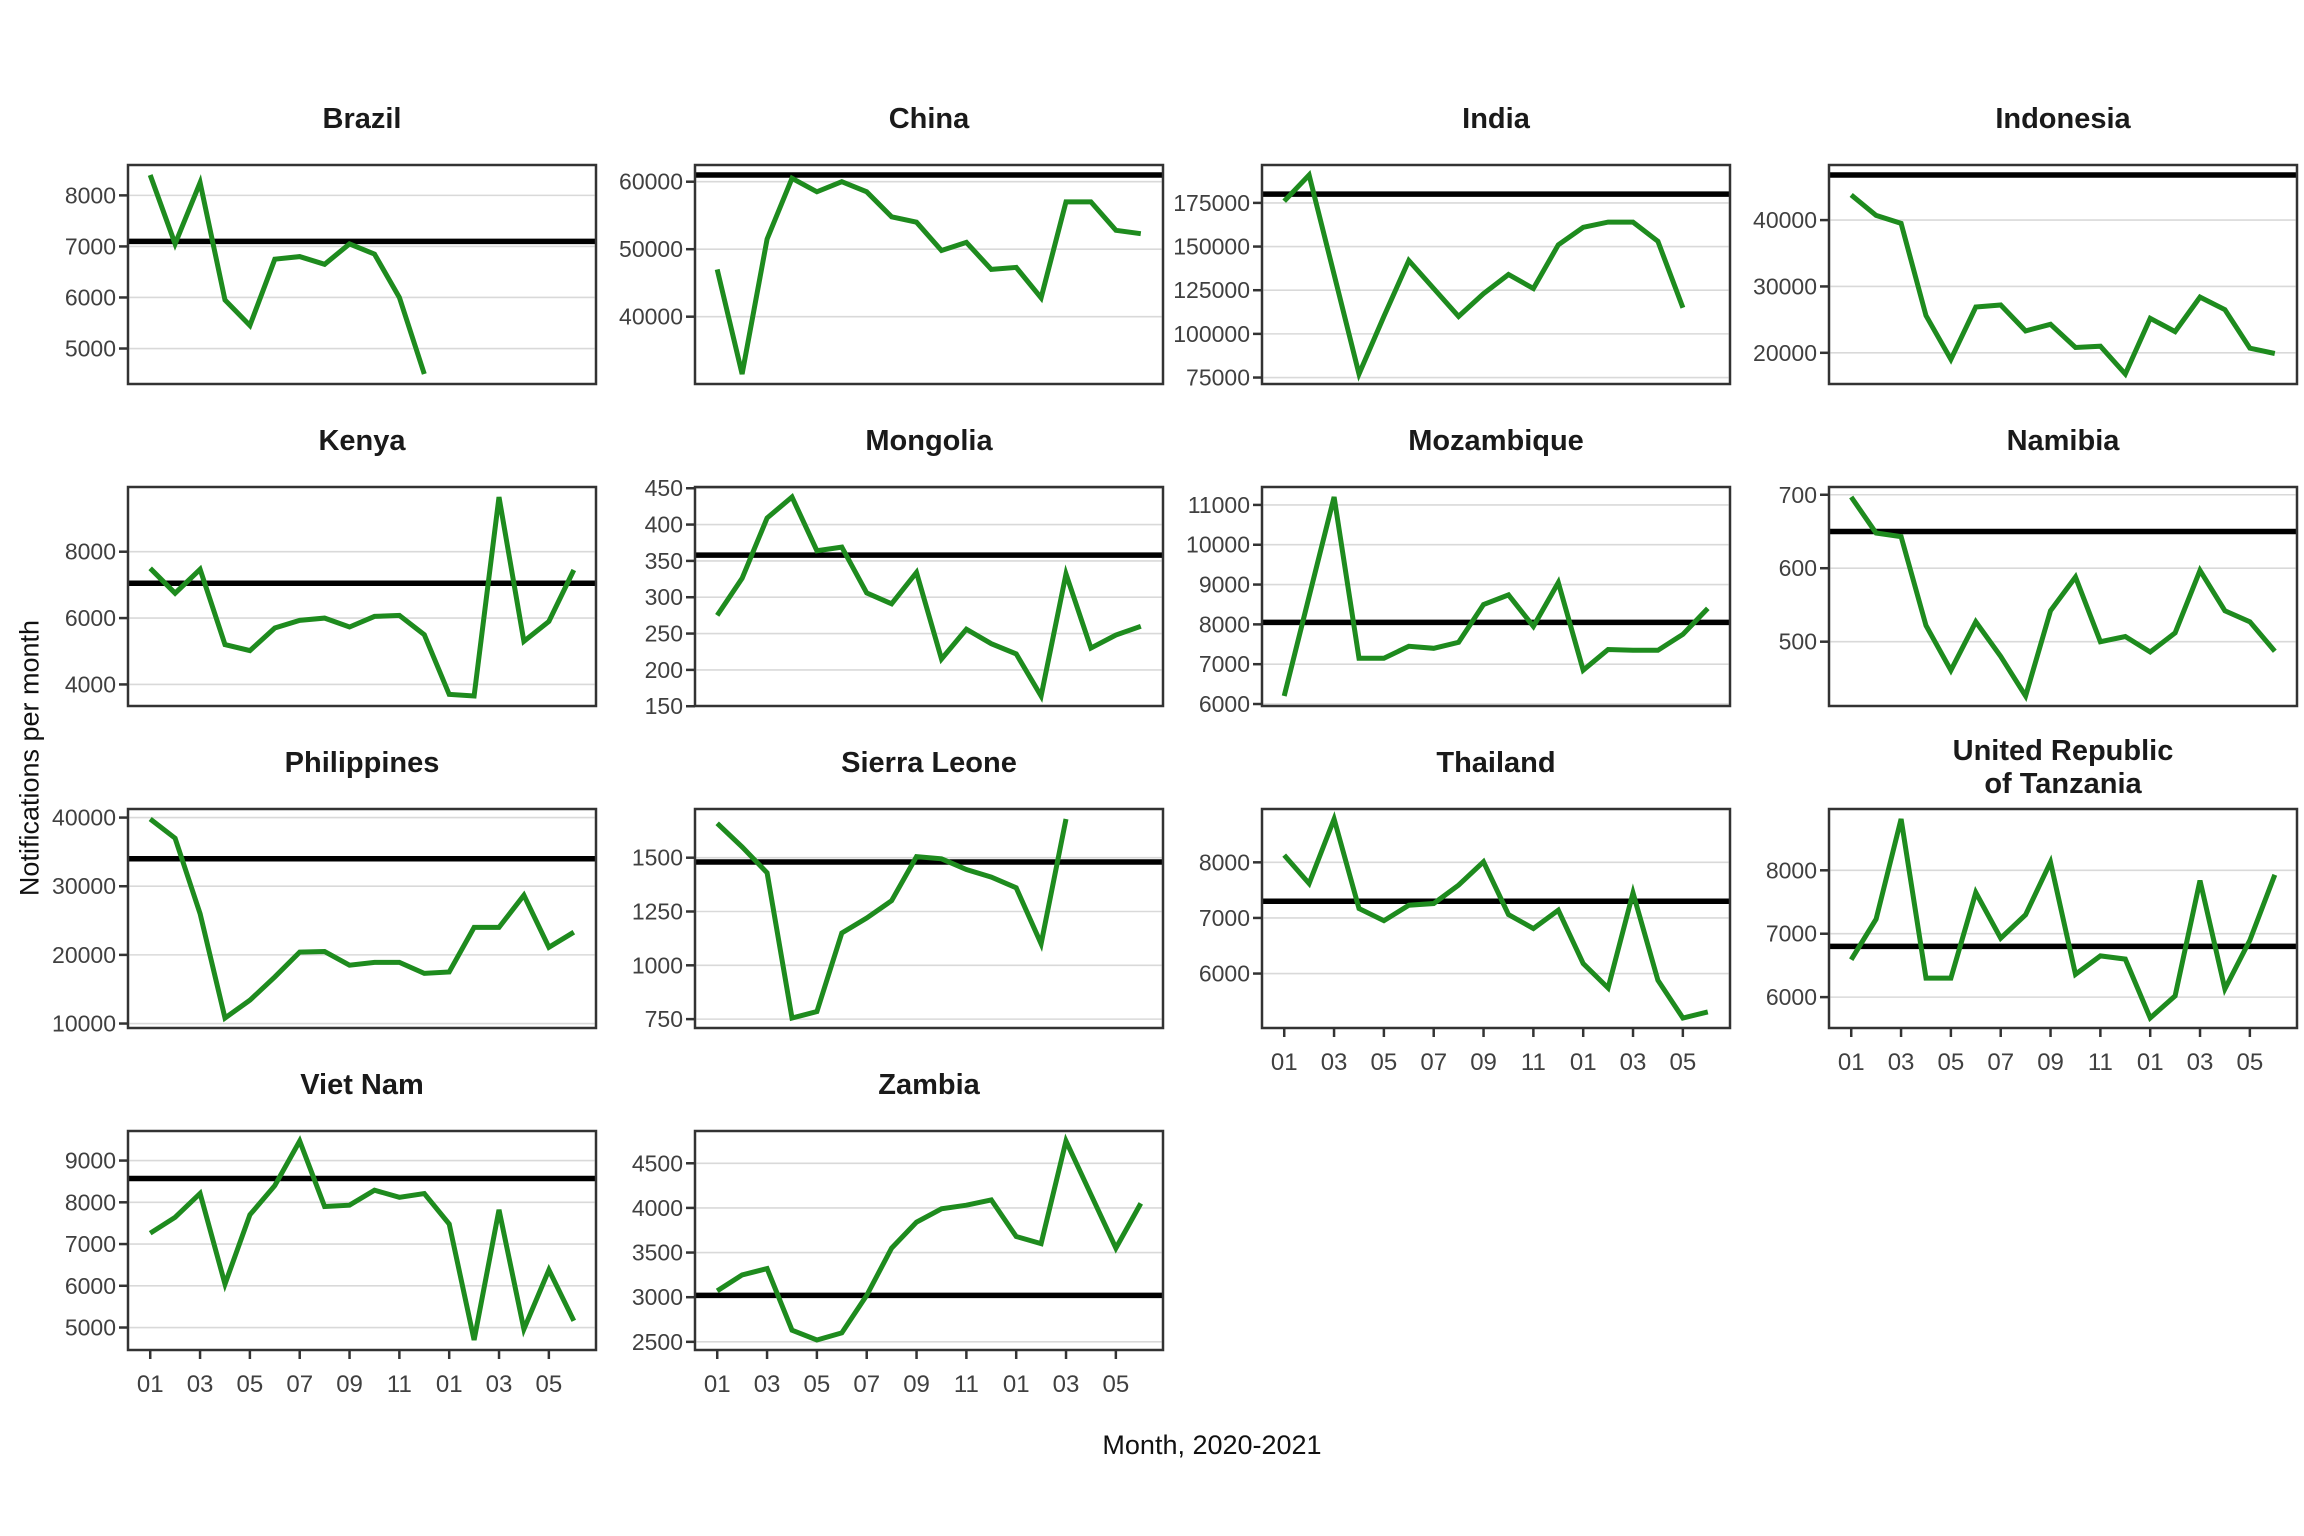 The width and height of the screenshot is (2304, 1536). What do you see at coordinates (664, 670) in the screenshot?
I see `y-tick-label: 200` at bounding box center [664, 670].